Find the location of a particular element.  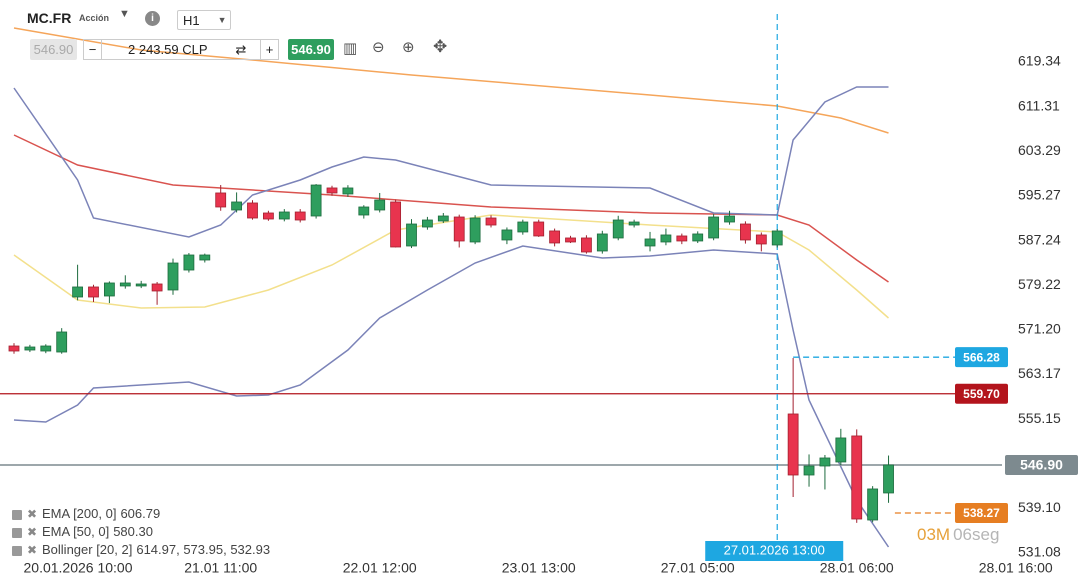

timeframe: H1 is located at coordinates (191, 20).